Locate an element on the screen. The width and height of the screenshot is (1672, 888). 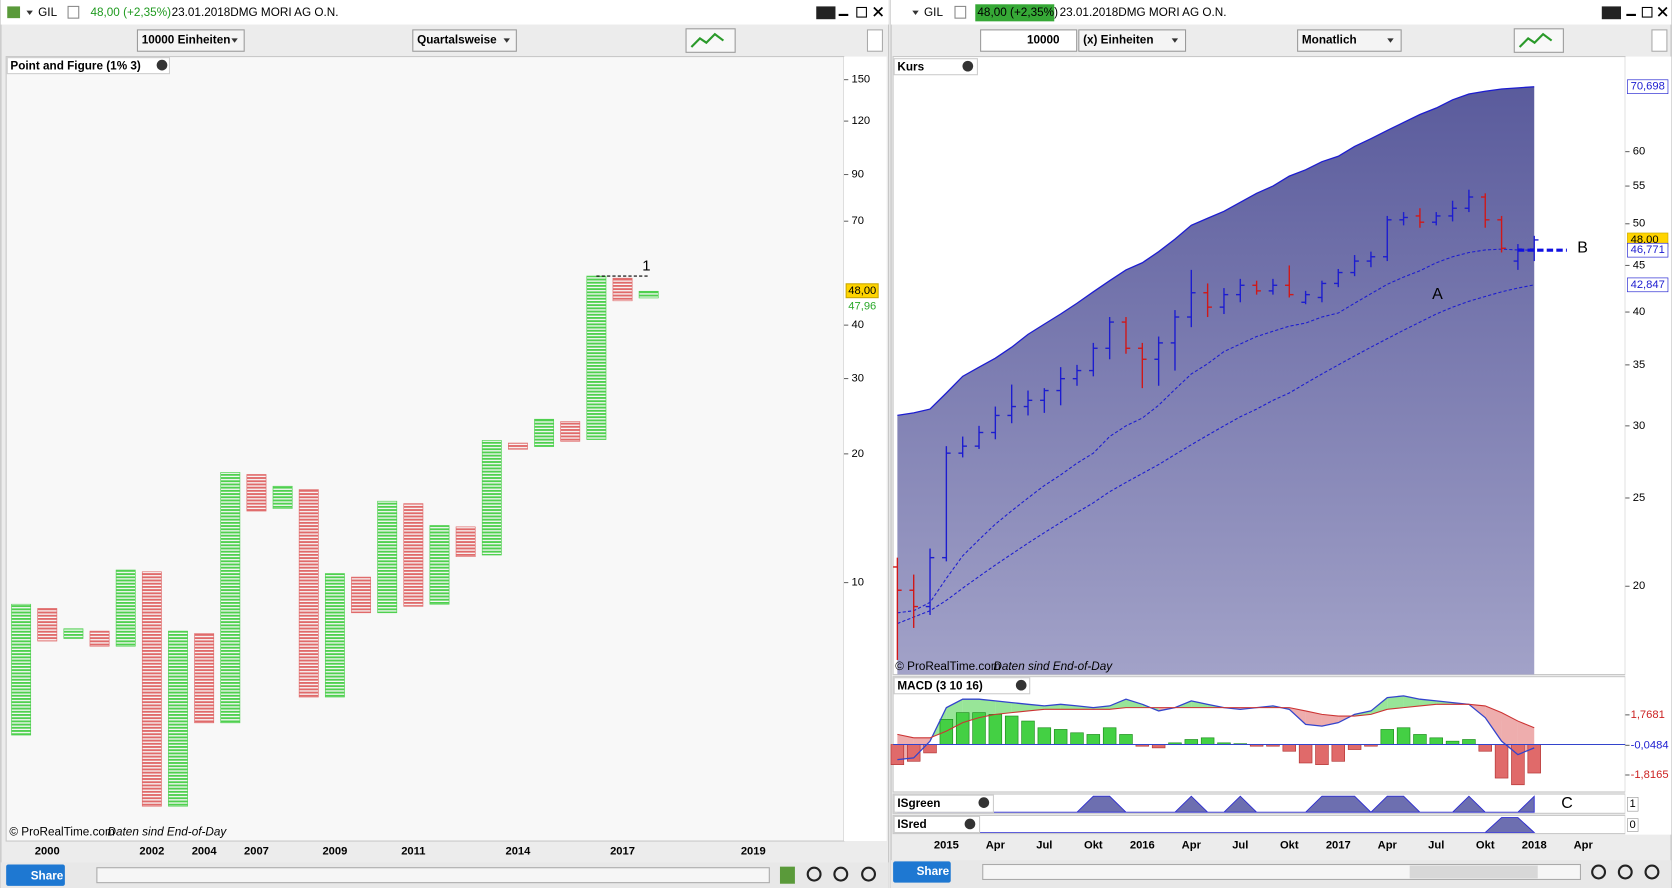
price-tag-label: 47,96 is located at coordinates (862, 306).